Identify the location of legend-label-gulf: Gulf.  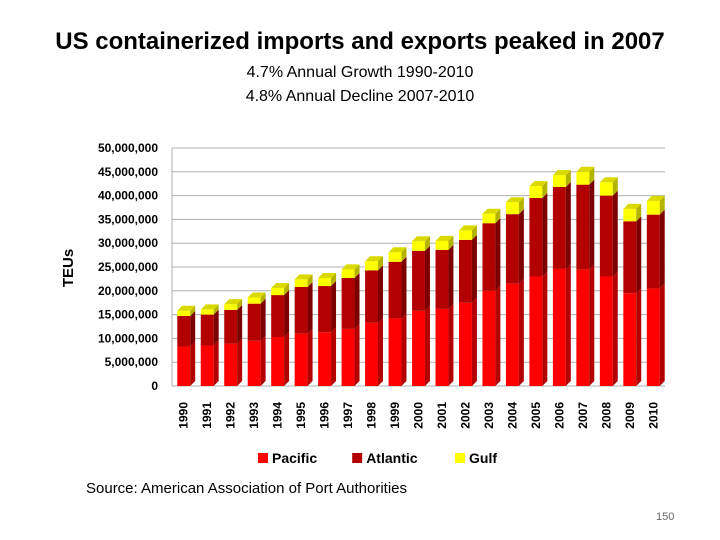
(483, 458).